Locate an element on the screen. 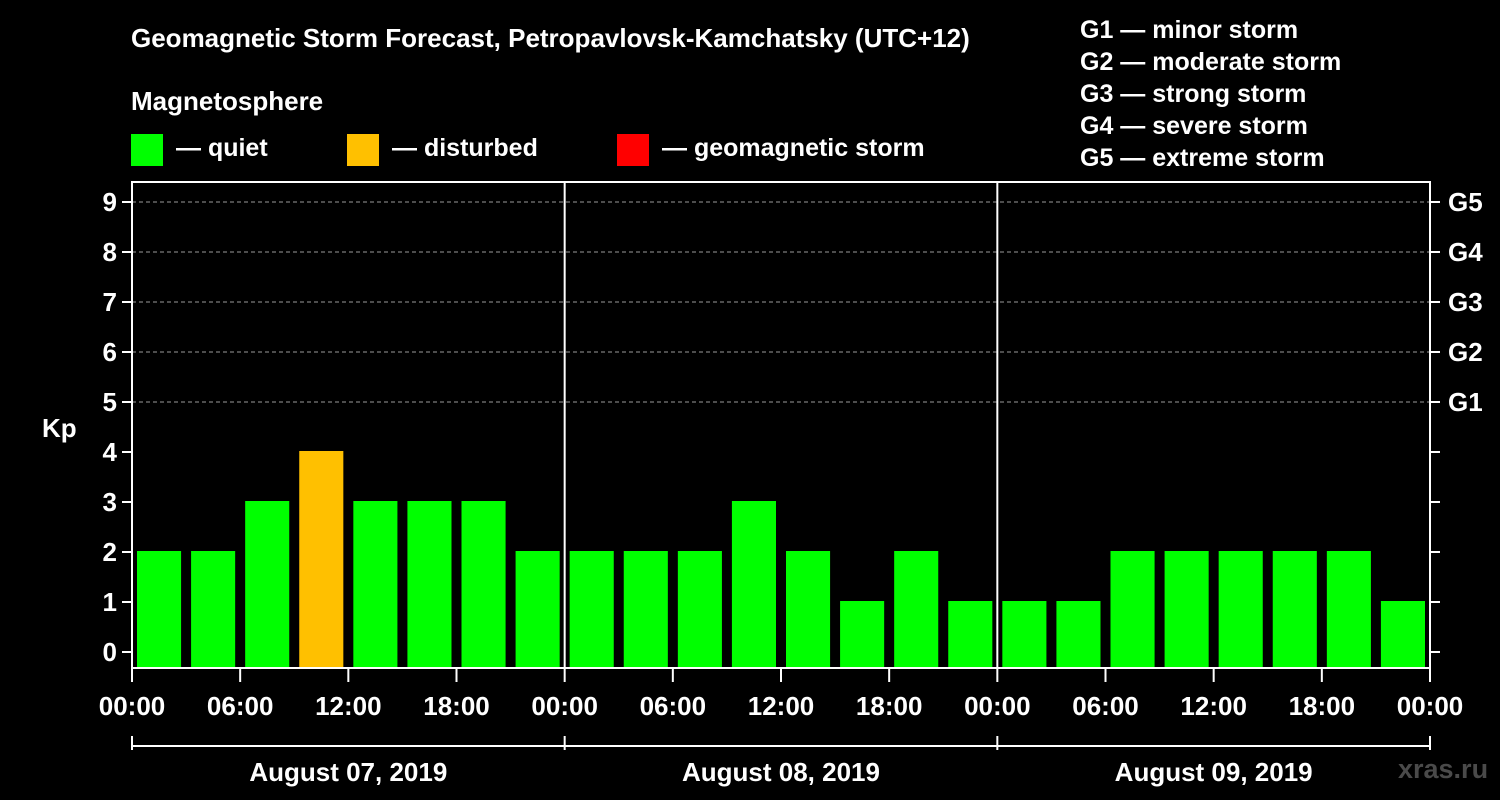  x-tick-label-10: 12:00 is located at coordinates (1213, 706).